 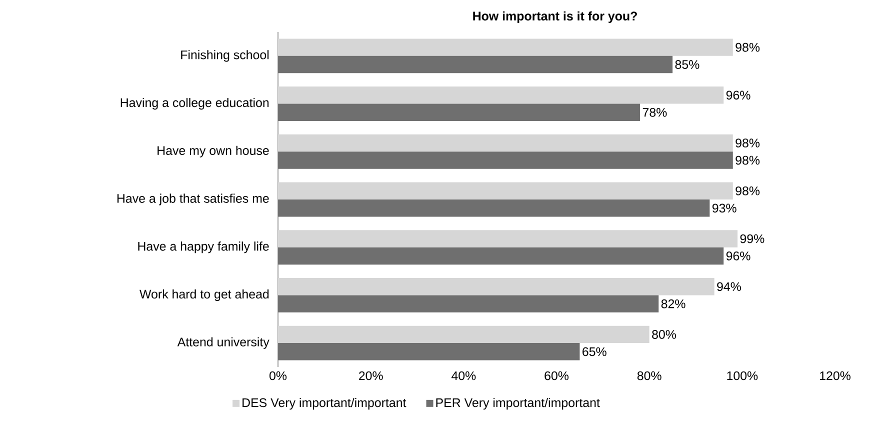 I want to click on x-tick-label: 40%, so click(x=463, y=375).